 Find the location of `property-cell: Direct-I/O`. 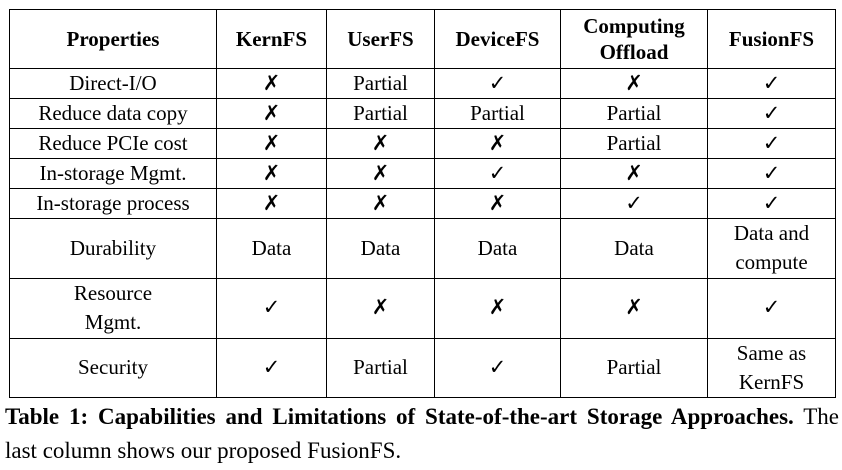

property-cell: Direct-I/O is located at coordinates (113, 83).